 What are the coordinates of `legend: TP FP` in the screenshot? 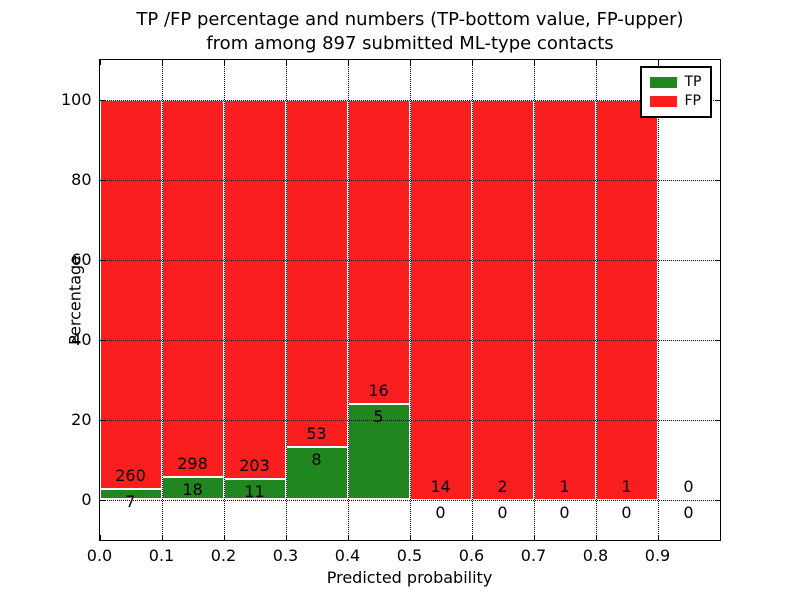 It's located at (675, 91).